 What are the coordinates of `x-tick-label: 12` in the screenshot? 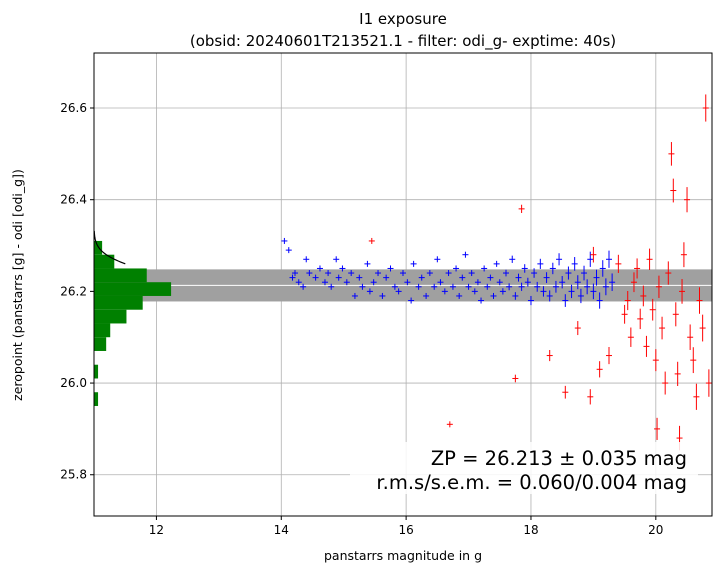 It's located at (156, 530).